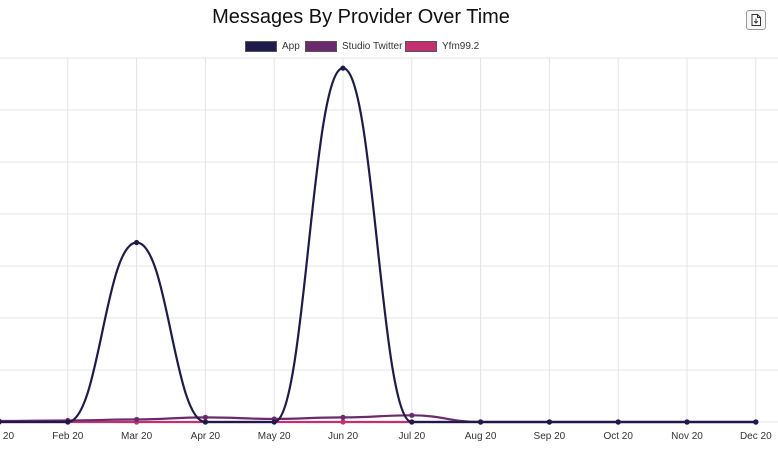  What do you see at coordinates (274, 436) in the screenshot?
I see `x-tick-label: May 20` at bounding box center [274, 436].